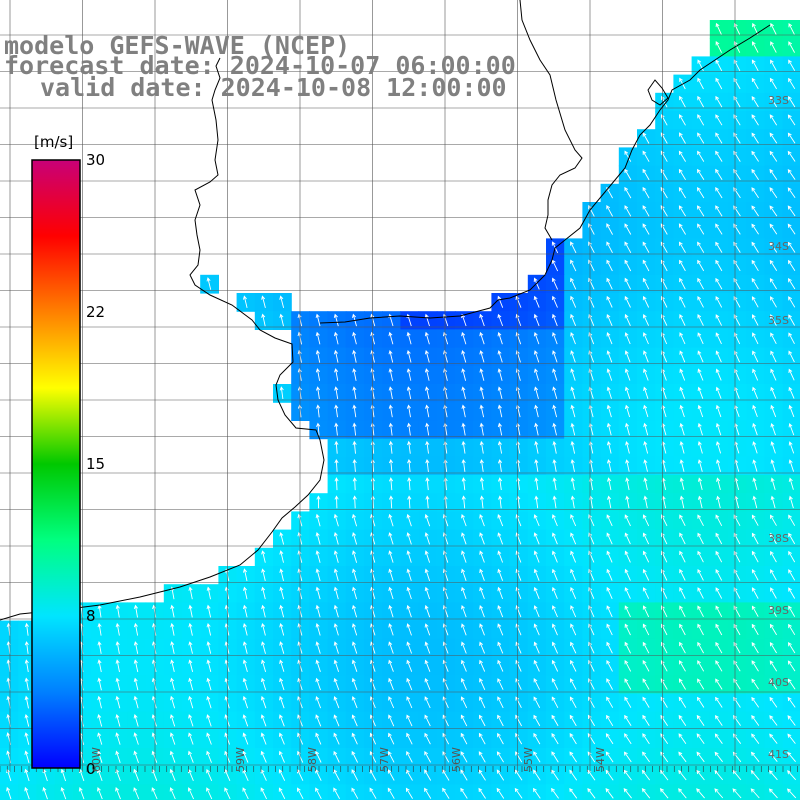 Image resolution: width=800 pixels, height=800 pixels. I want to click on lat-label-39s: 39S, so click(778, 610).